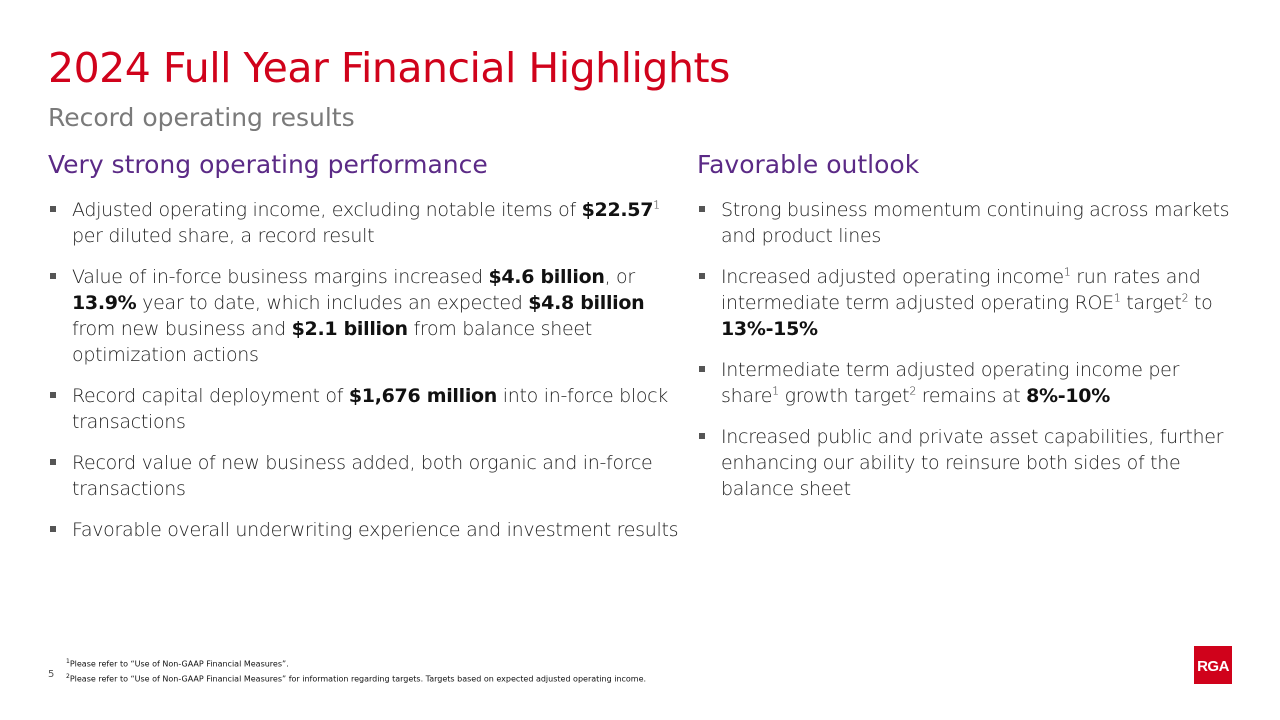 This screenshot has width=1280, height=720. I want to click on bullet-text: remains at, so click(971, 396).